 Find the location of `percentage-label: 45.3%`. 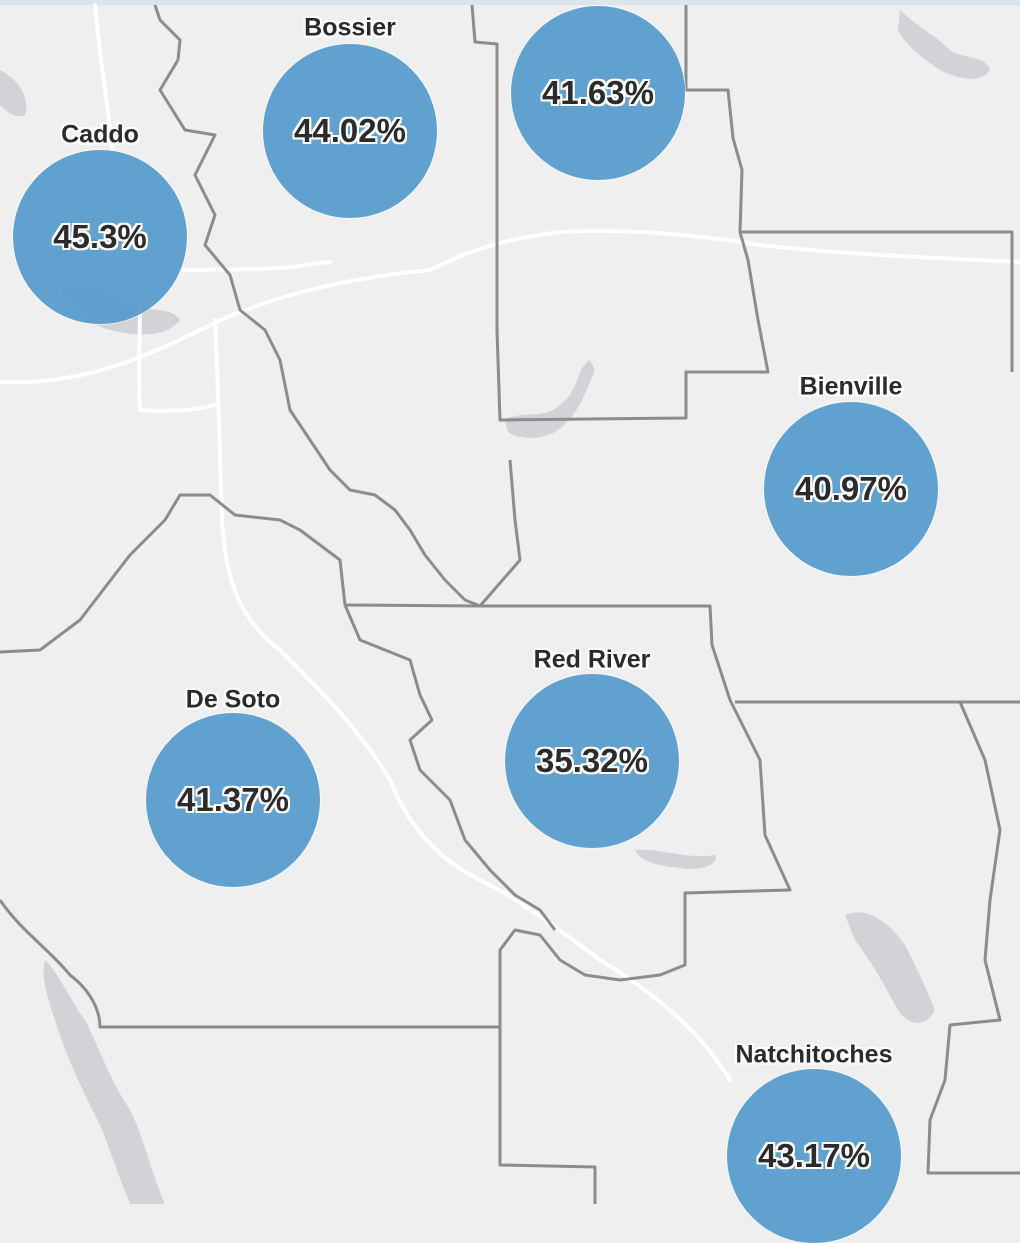

percentage-label: 45.3% is located at coordinates (100, 236).